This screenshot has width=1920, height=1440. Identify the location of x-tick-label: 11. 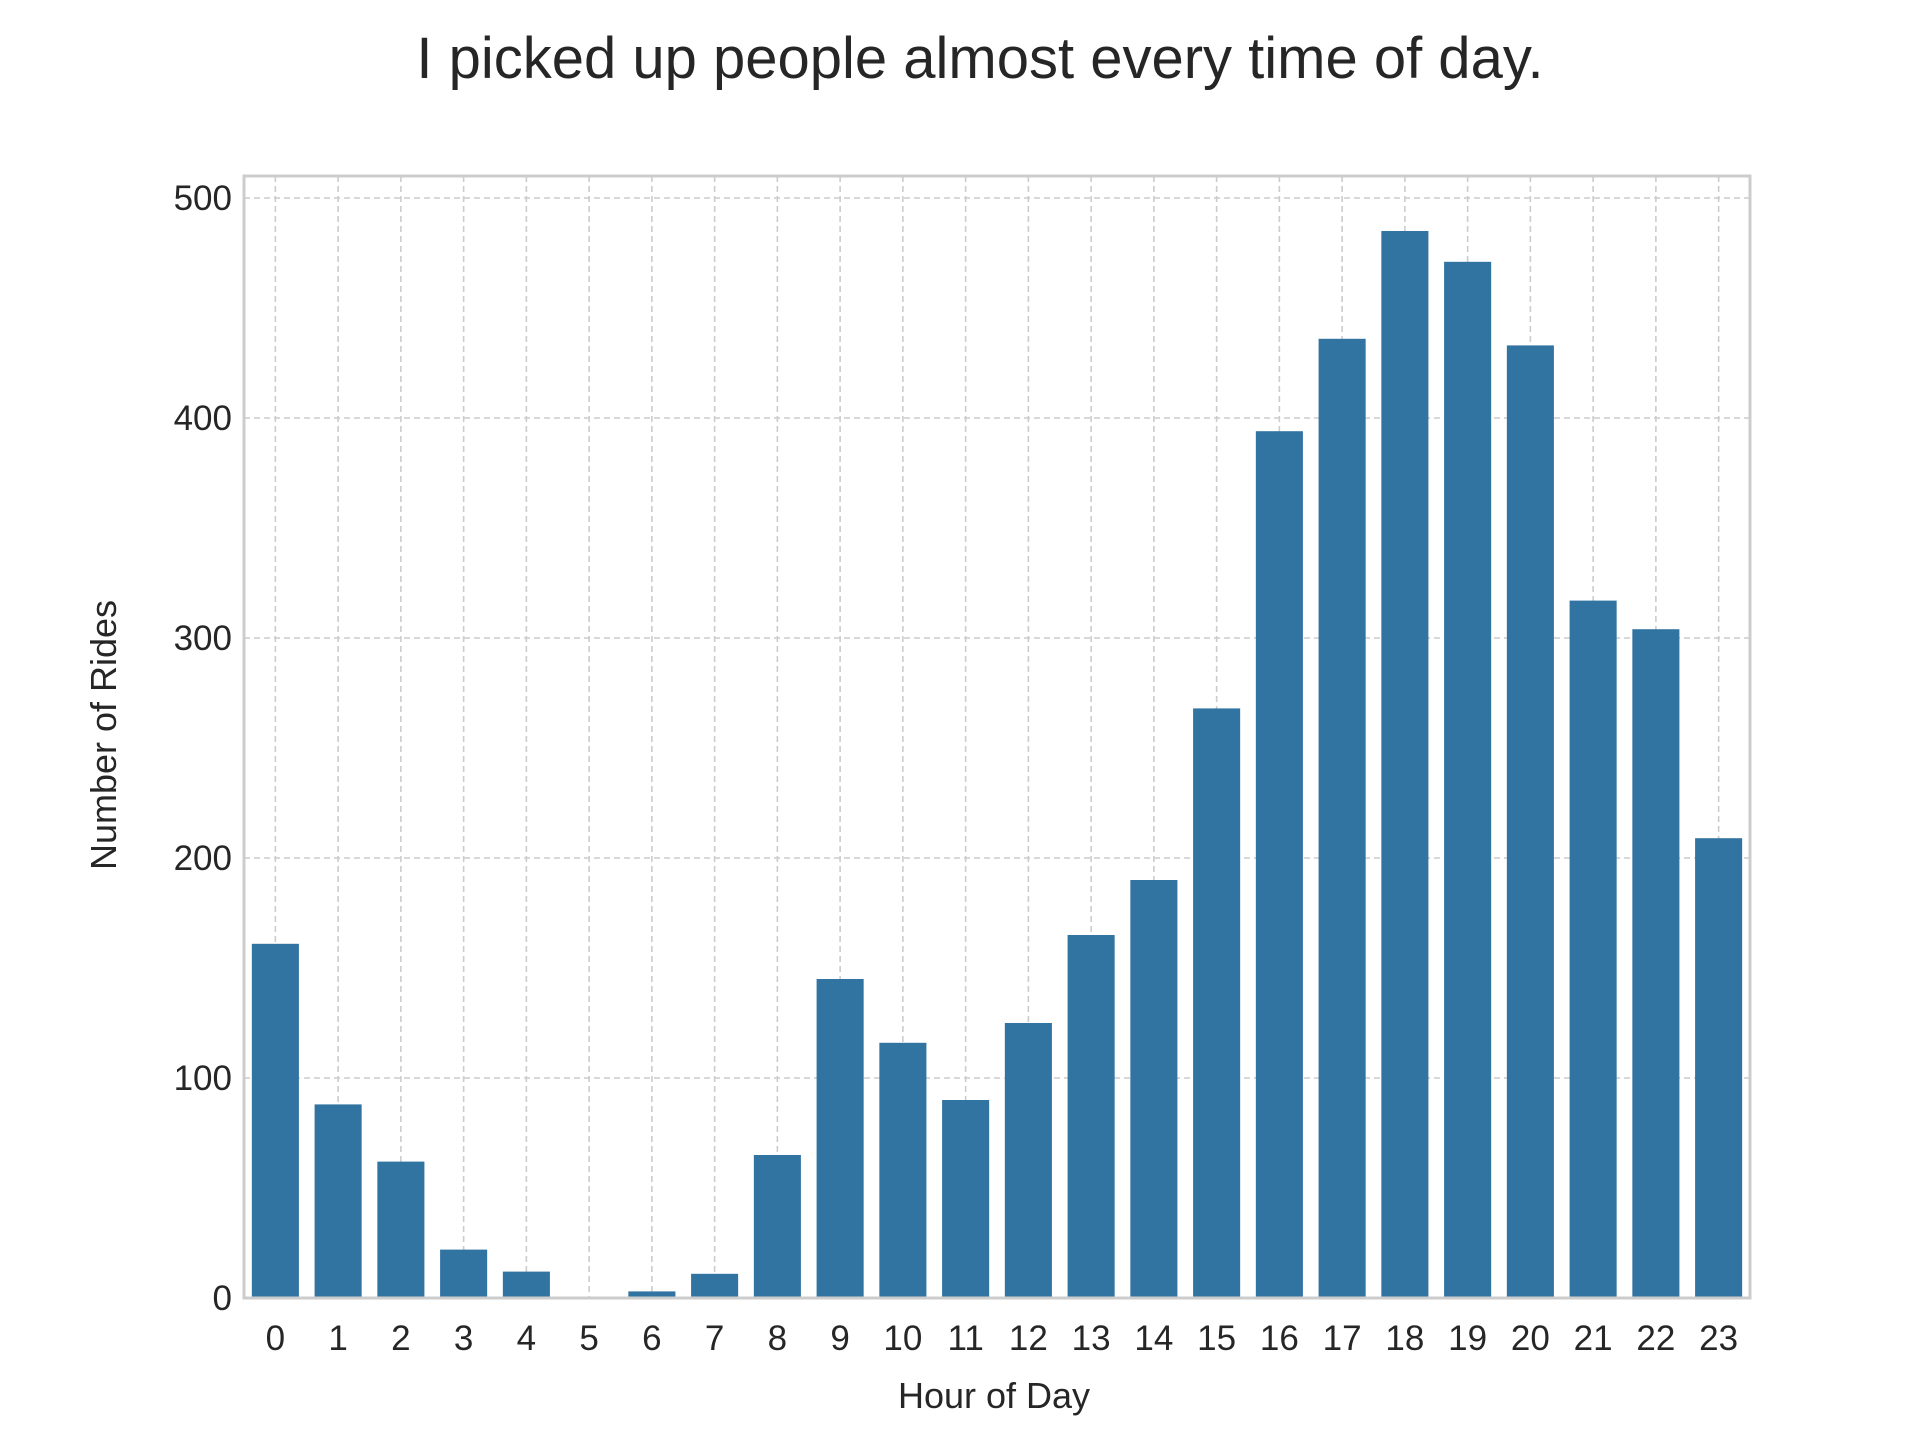
(965, 1338).